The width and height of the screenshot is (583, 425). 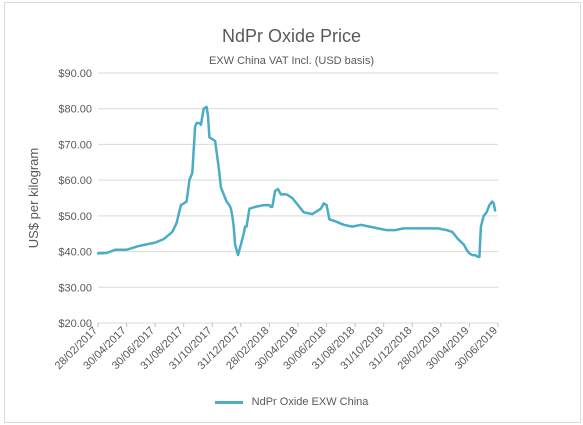 What do you see at coordinates (75, 253) in the screenshot?
I see `y-tick-label: $40.00` at bounding box center [75, 253].